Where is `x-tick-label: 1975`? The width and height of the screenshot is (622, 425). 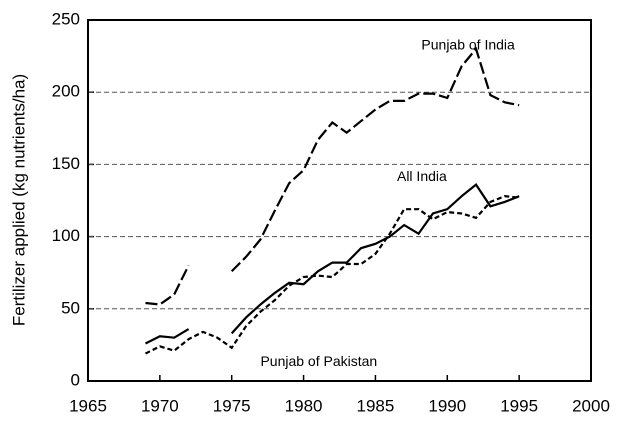 x-tick-label: 1975 is located at coordinates (232, 405).